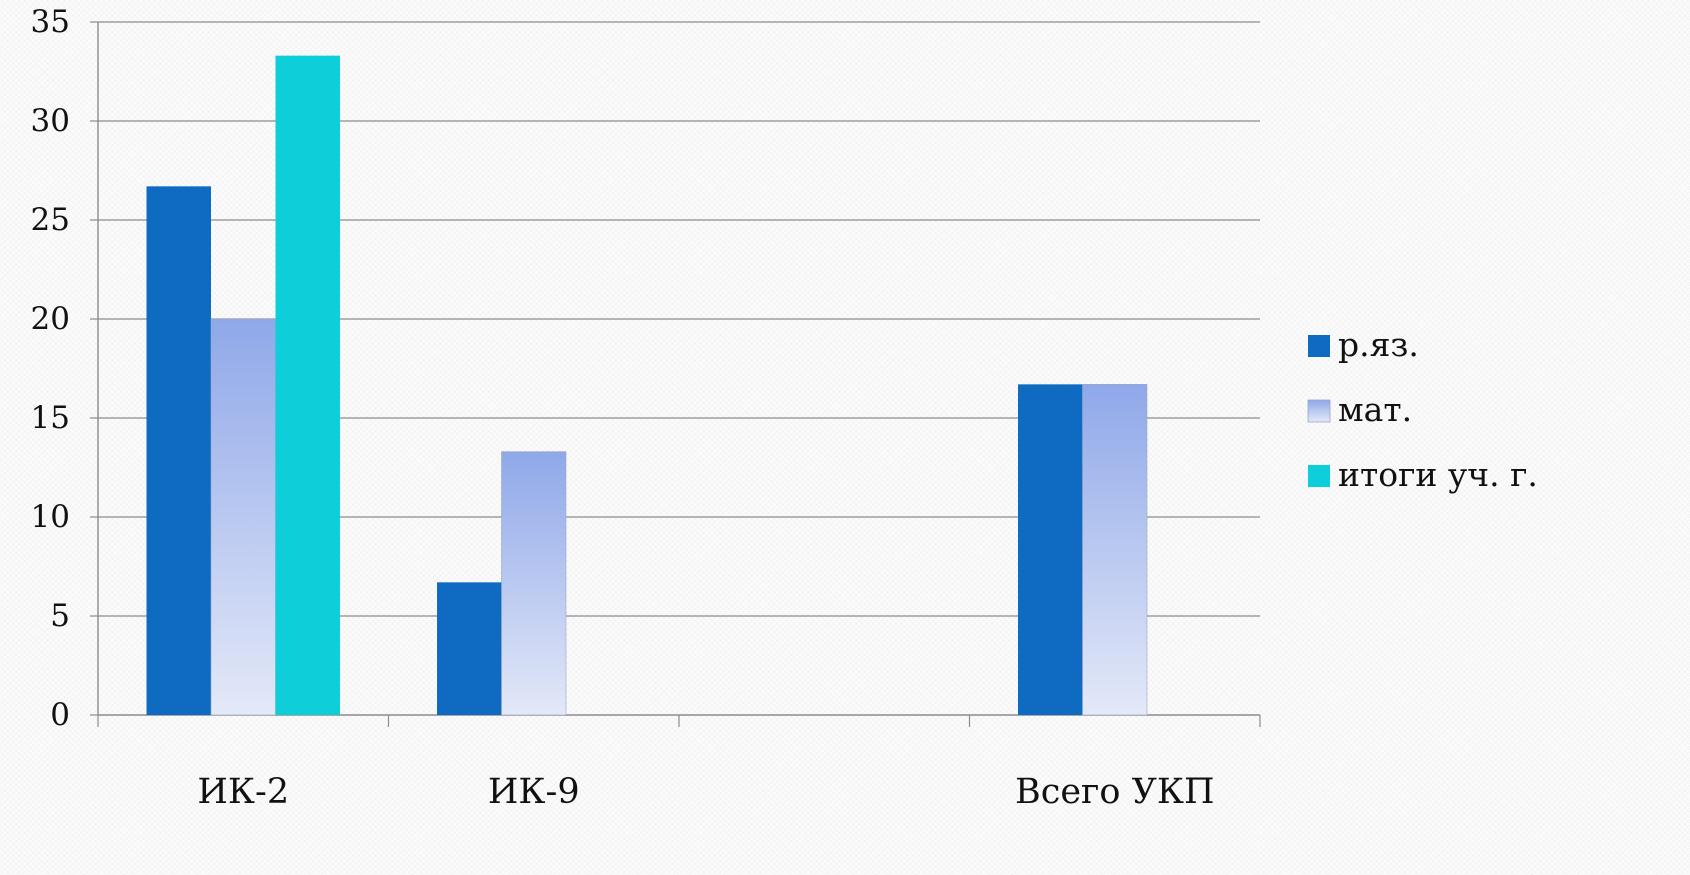  What do you see at coordinates (1438, 474) in the screenshot?
I see `legend-label: итоги уч. г.` at bounding box center [1438, 474].